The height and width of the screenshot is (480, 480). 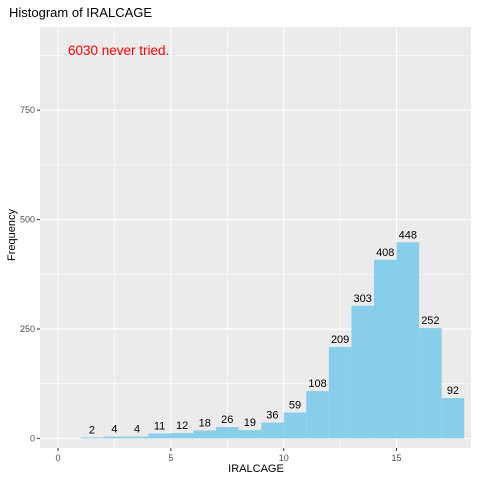 I want to click on bar-count-label: 2, so click(x=92, y=430).